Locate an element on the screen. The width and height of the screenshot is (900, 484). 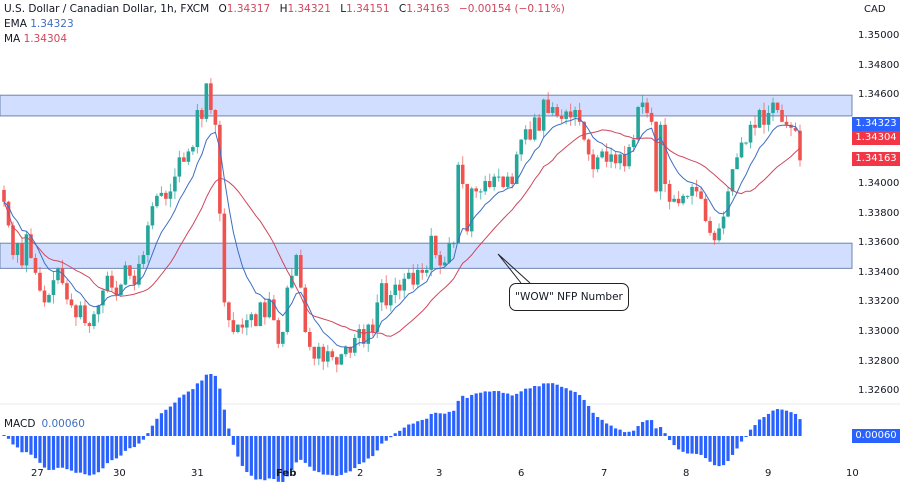
price-tick: 1.33400 is located at coordinates (879, 272).